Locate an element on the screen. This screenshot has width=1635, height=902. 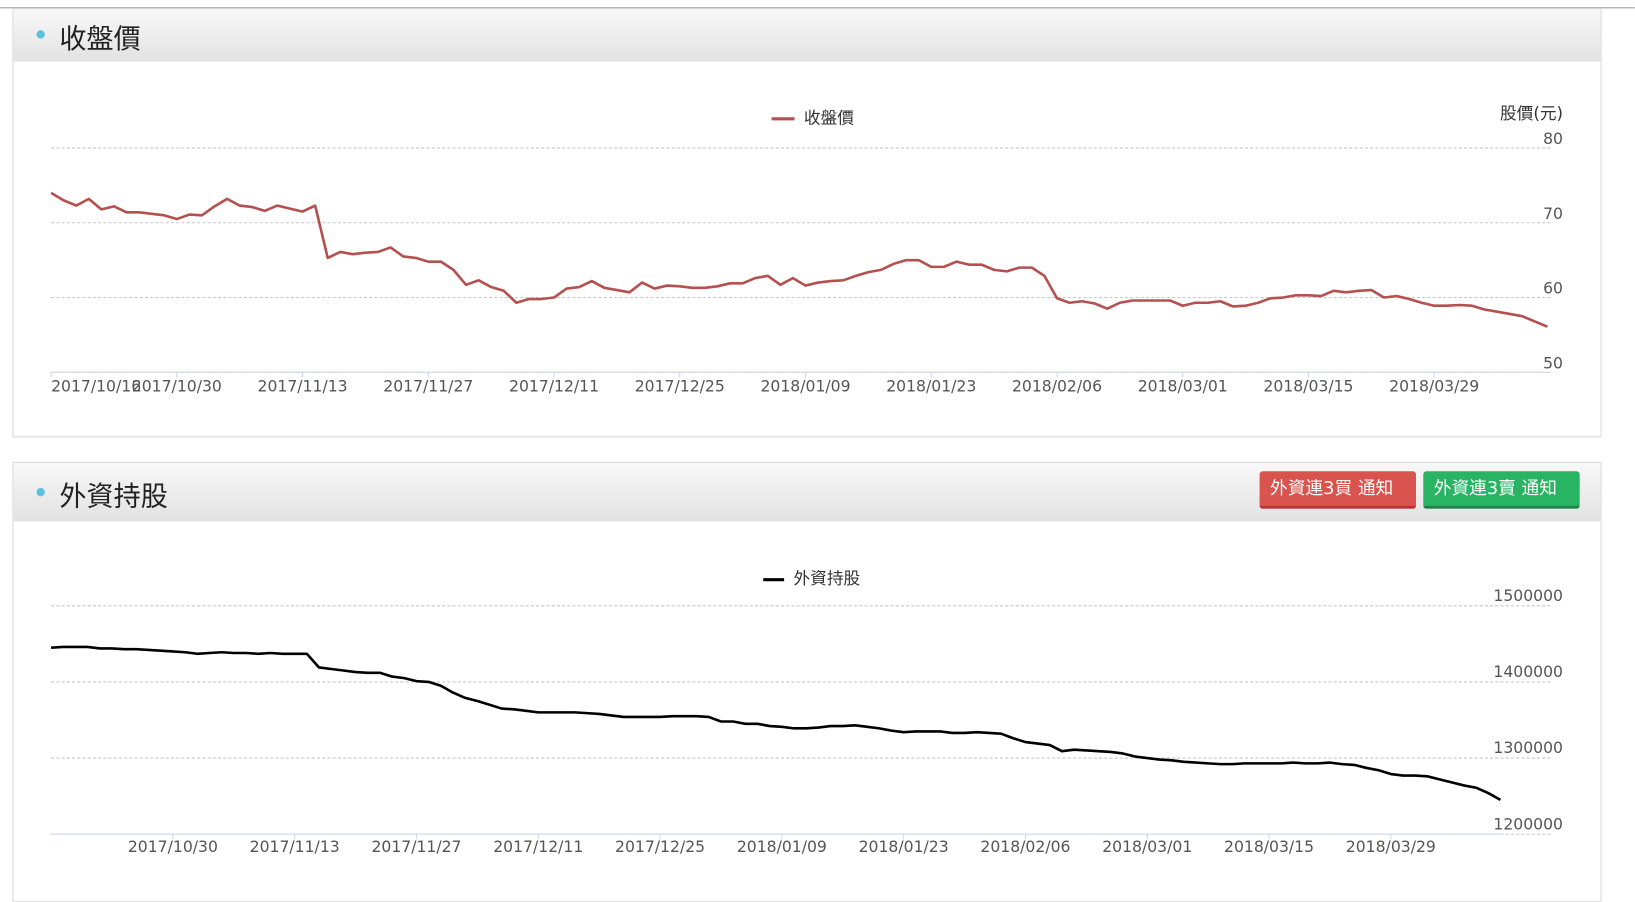
sell-alert-button: 外資連3賣 通知 is located at coordinates (1501, 490).